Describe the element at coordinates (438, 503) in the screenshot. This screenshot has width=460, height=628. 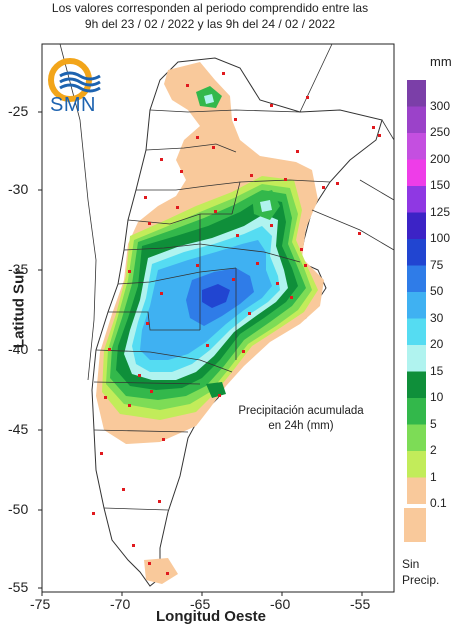
I see `legend-label-0.1: 0.1` at that location.